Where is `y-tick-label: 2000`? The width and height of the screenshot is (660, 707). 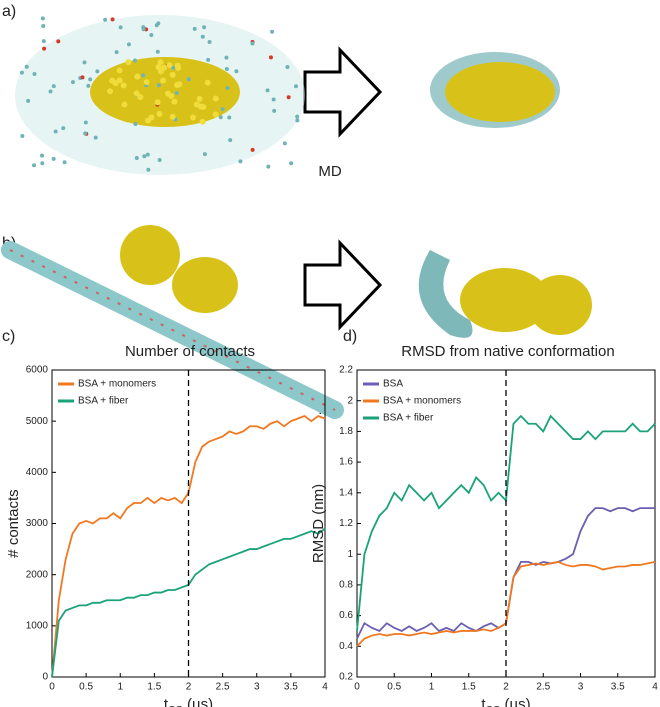
y-tick-label: 2000 is located at coordinates (37, 574).